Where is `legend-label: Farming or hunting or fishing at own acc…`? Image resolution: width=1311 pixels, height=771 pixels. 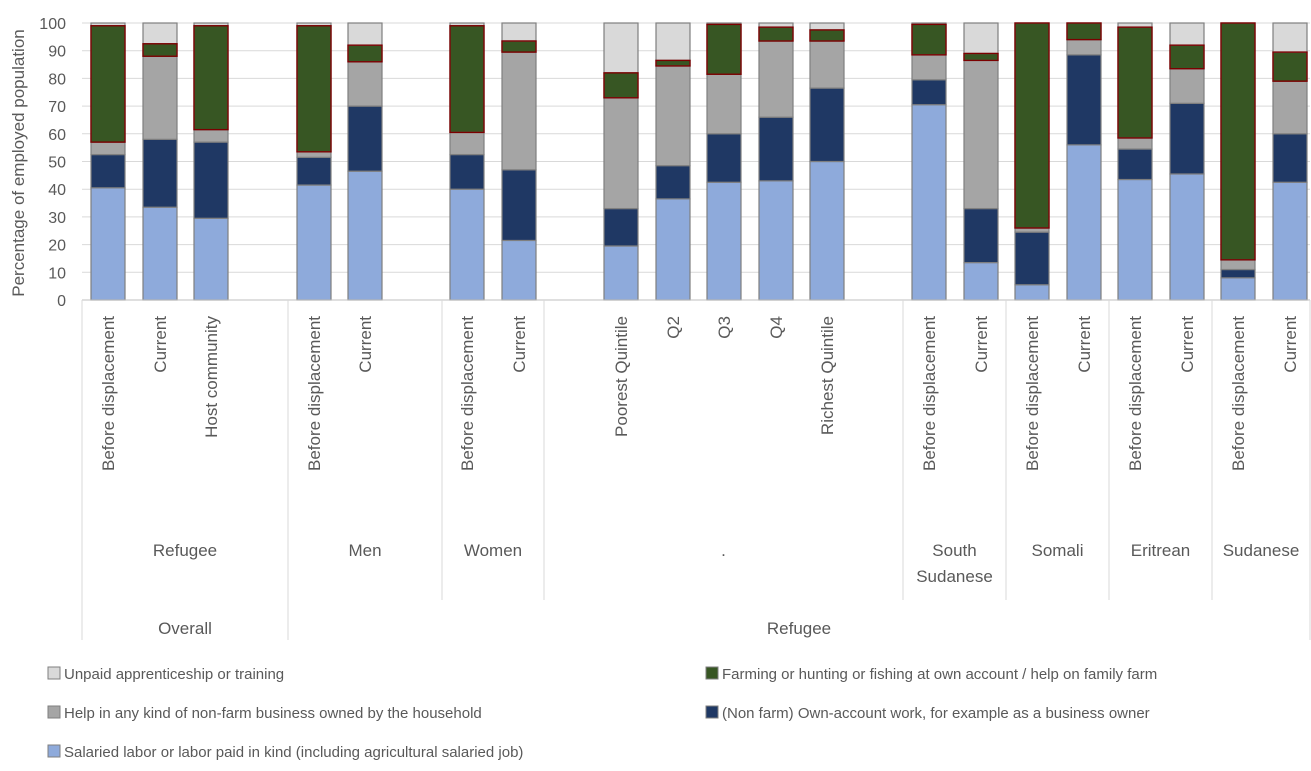
legend-label: Farming or hunting or fishing at own acc… is located at coordinates (939, 674).